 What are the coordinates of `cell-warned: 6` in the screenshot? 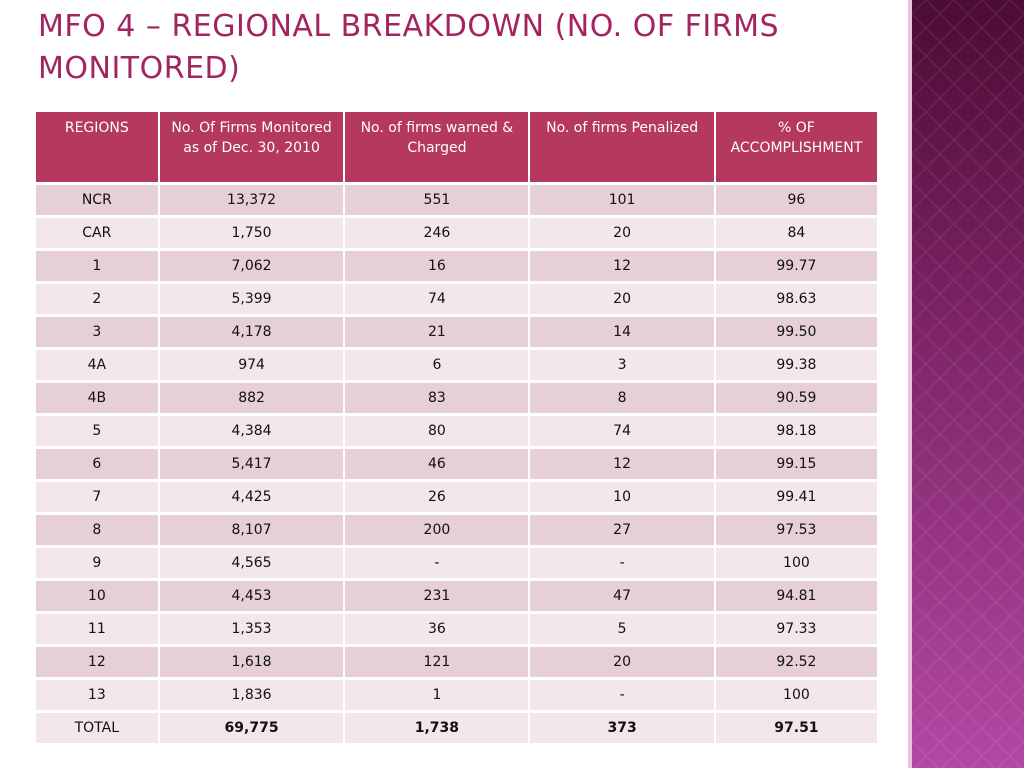 It's located at (437, 365).